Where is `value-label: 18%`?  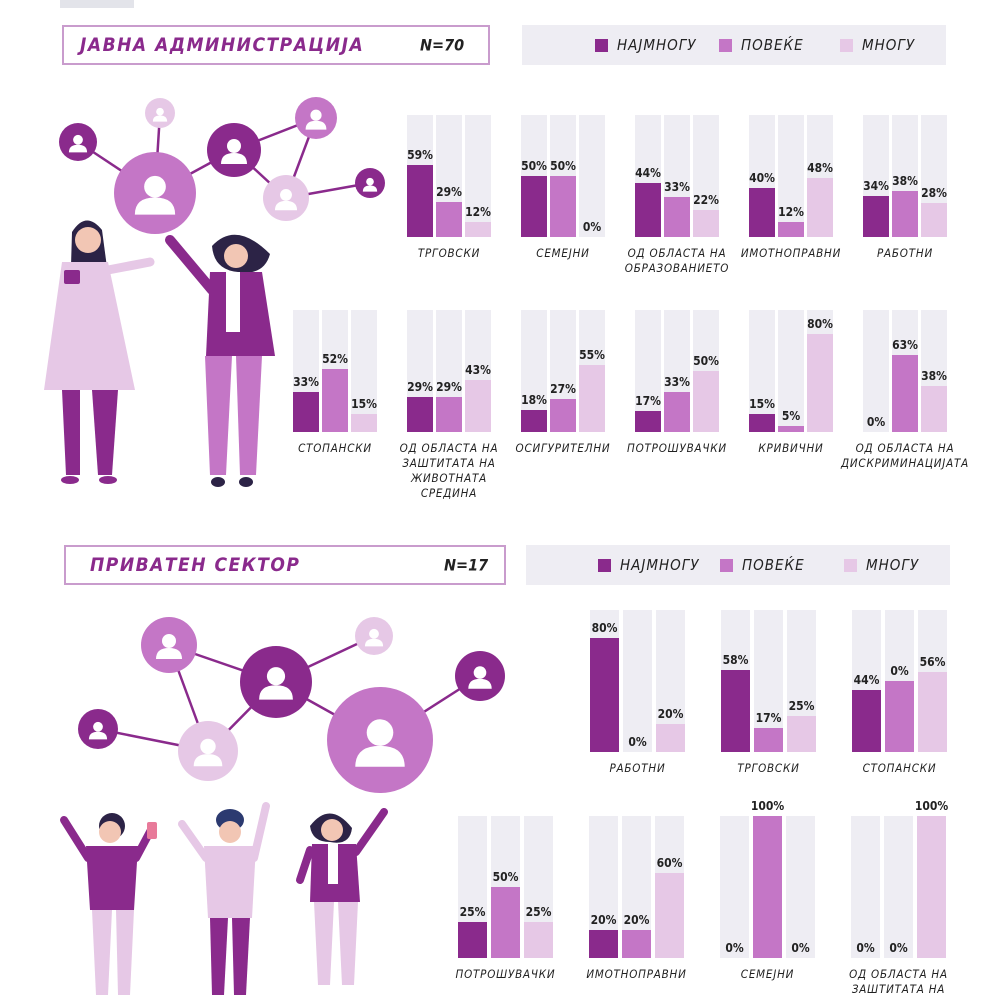 value-label: 18% is located at coordinates (534, 400).